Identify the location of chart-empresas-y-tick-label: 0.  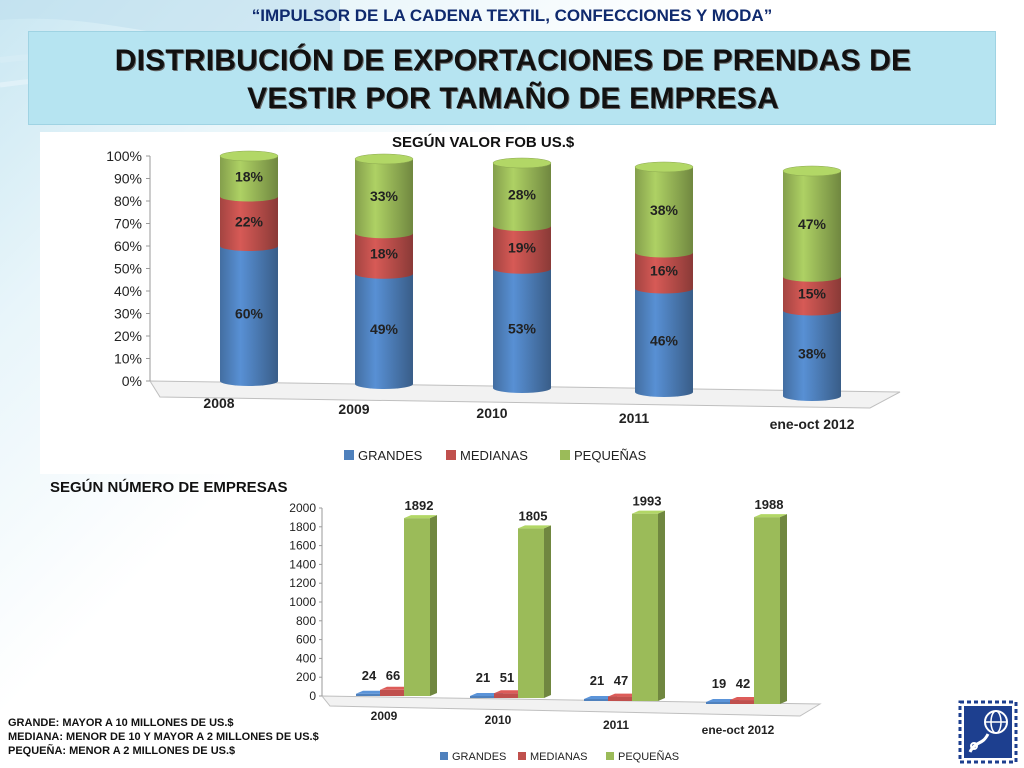
(312, 696).